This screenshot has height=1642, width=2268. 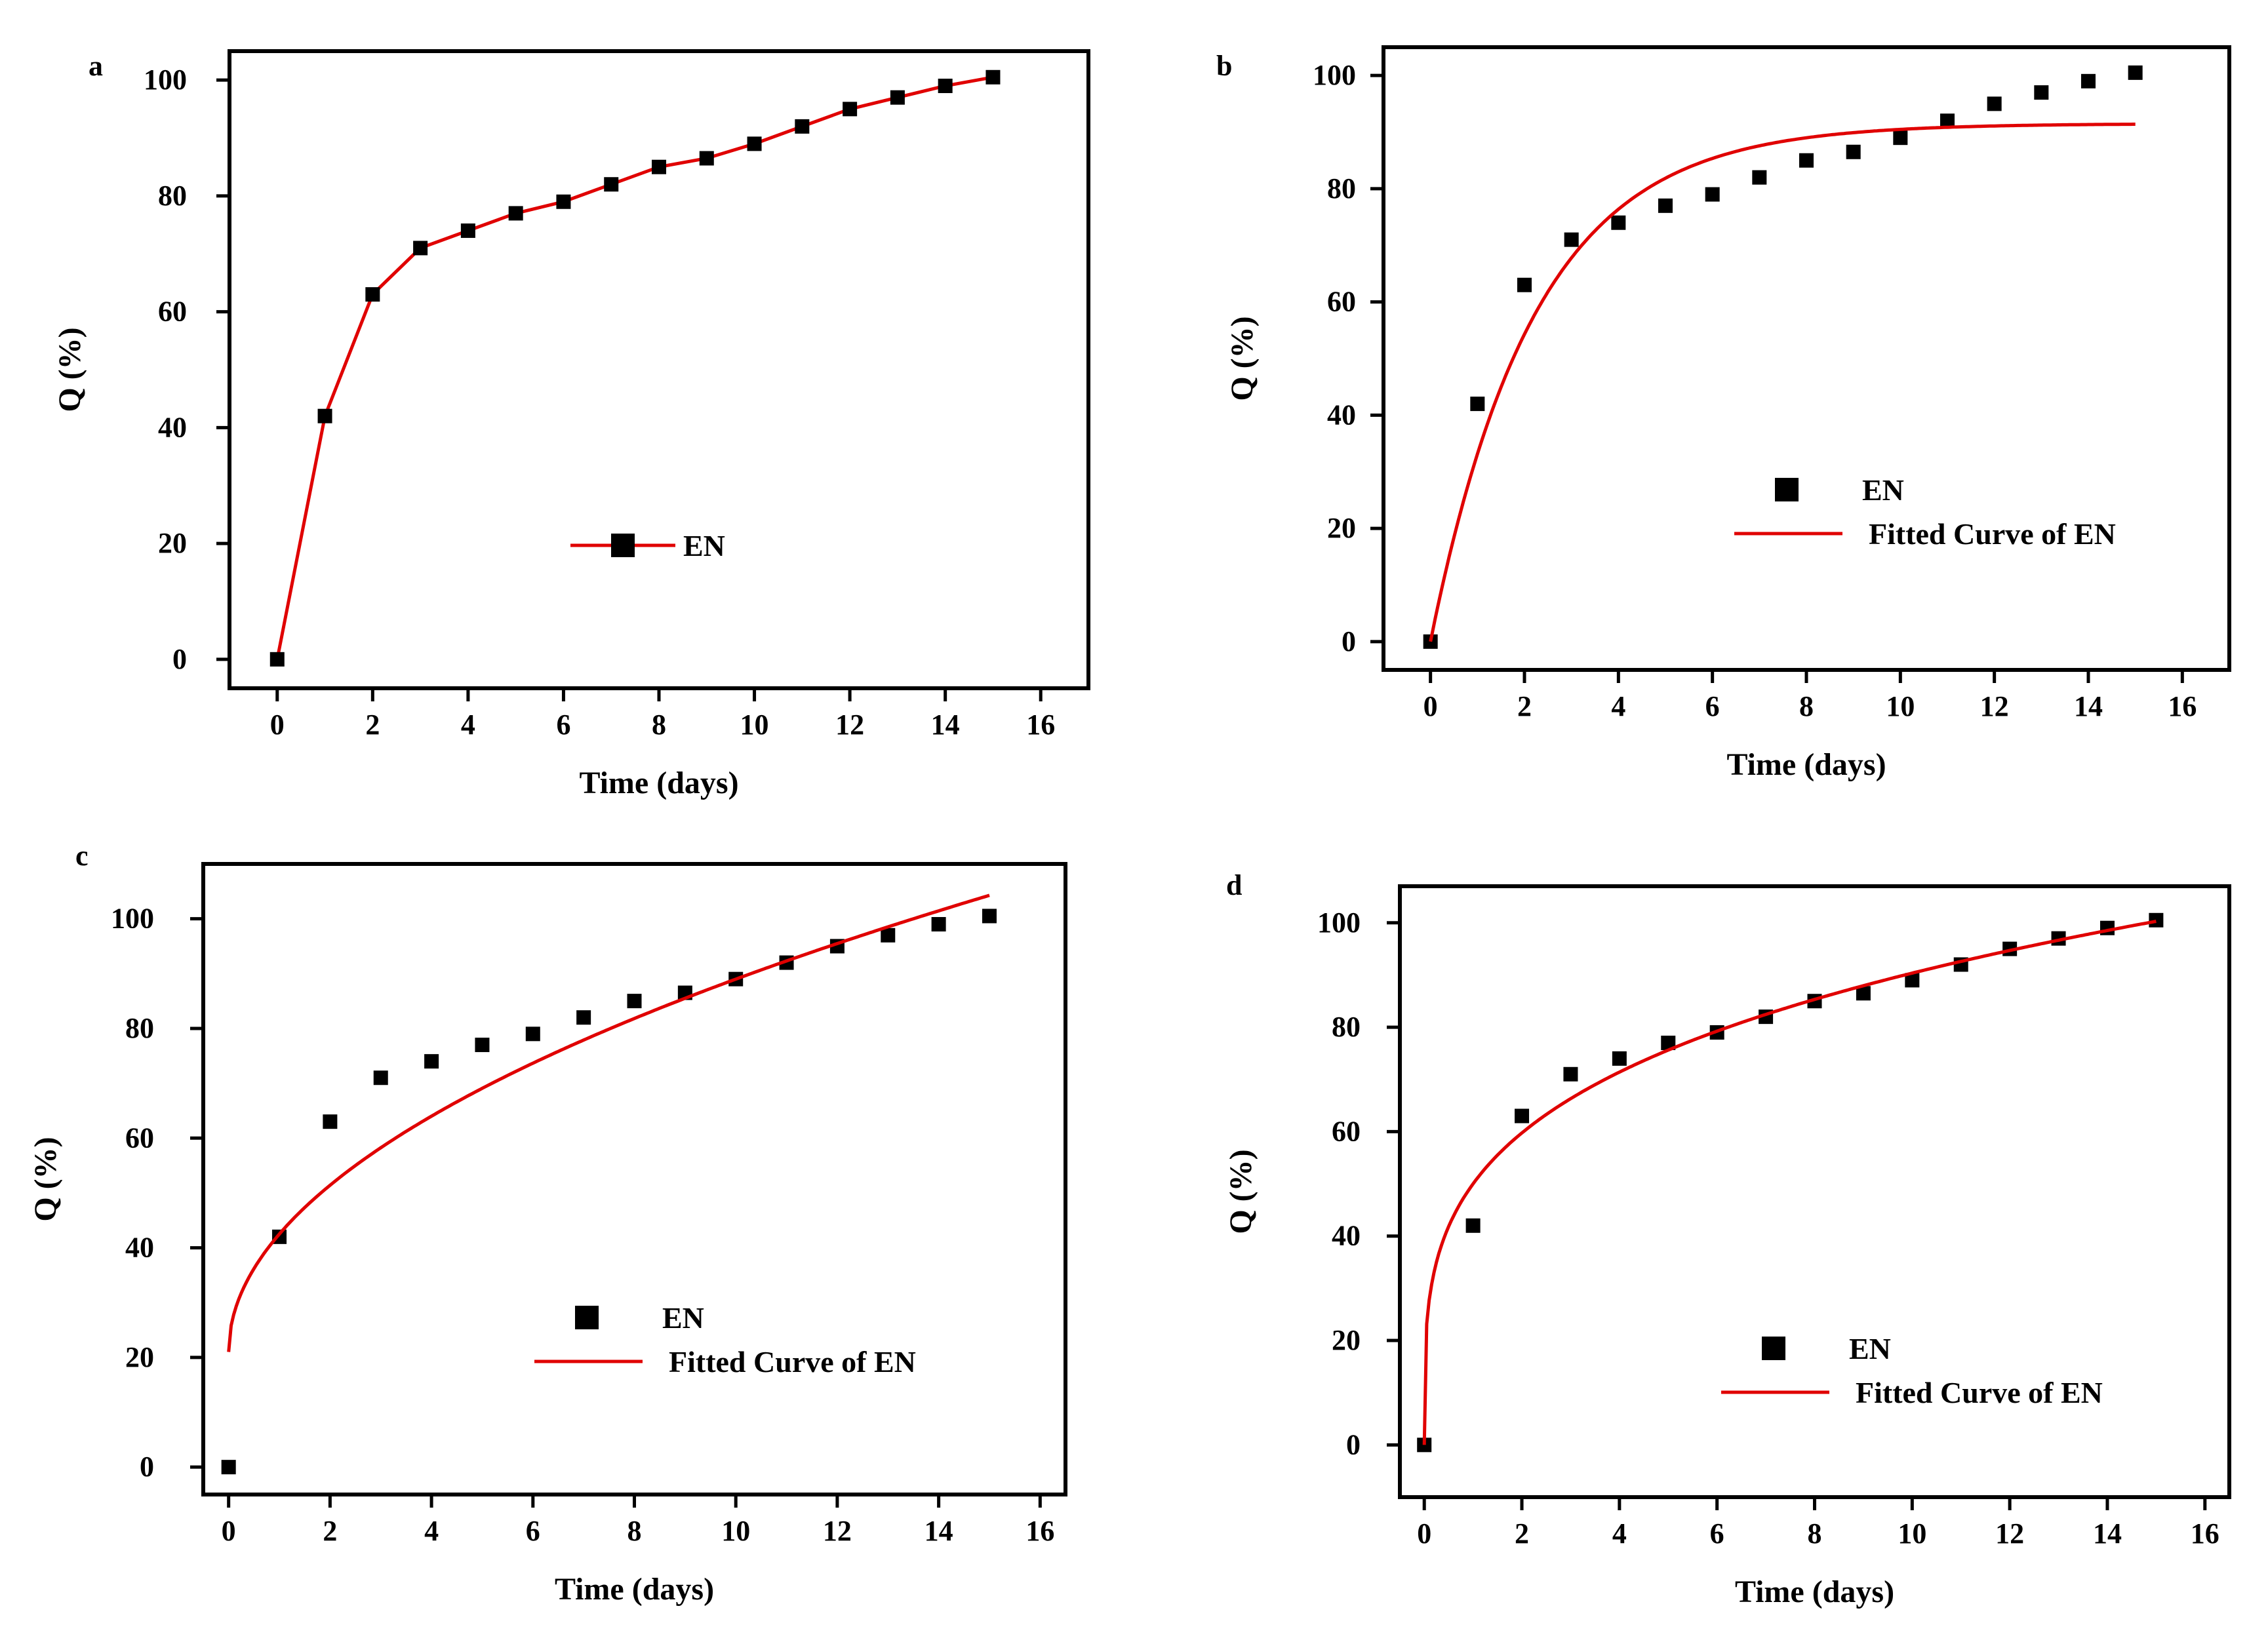 I want to click on panel-label: d, so click(x=1234, y=885).